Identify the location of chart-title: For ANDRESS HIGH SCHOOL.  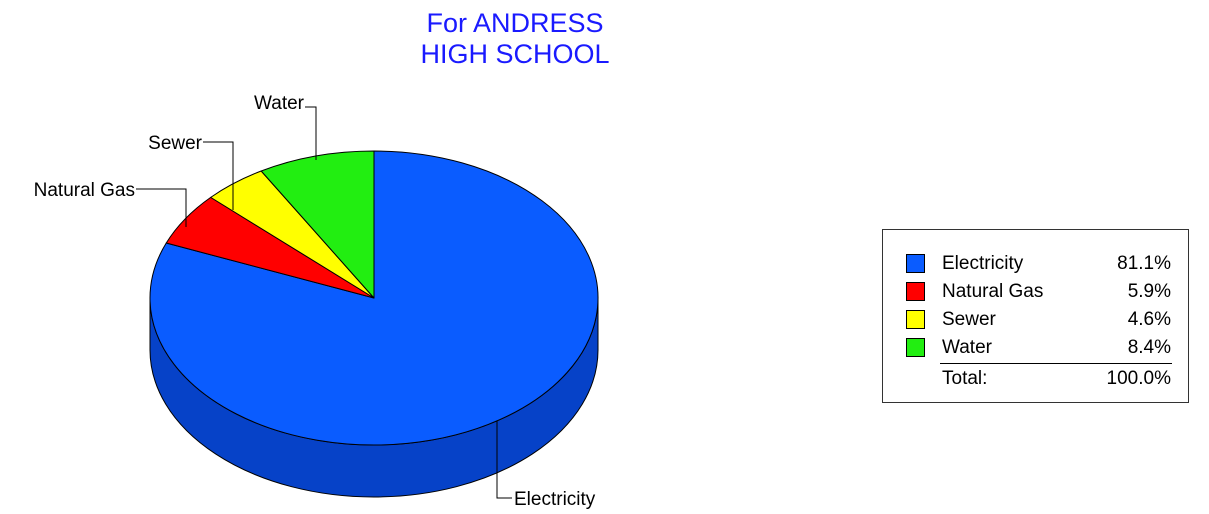
(515, 39).